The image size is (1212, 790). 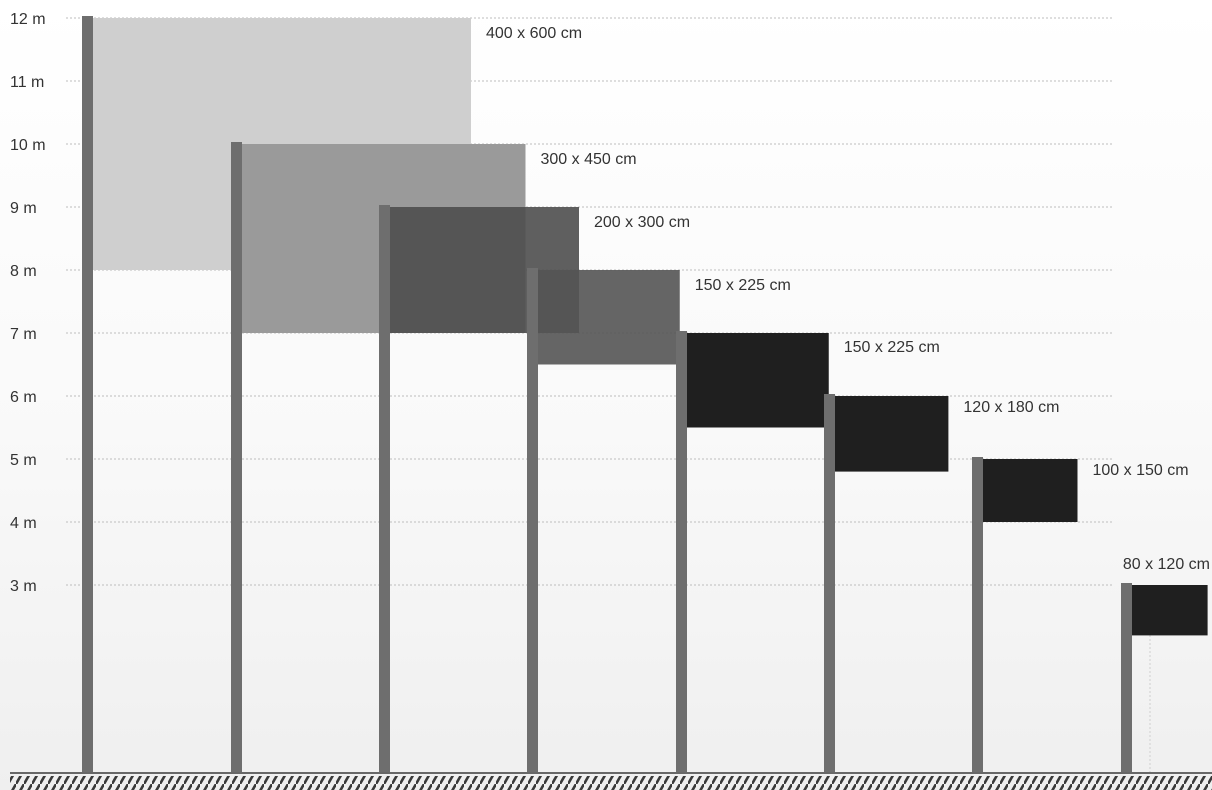 I want to click on y-tick-label: 11 m, so click(x=27, y=82).